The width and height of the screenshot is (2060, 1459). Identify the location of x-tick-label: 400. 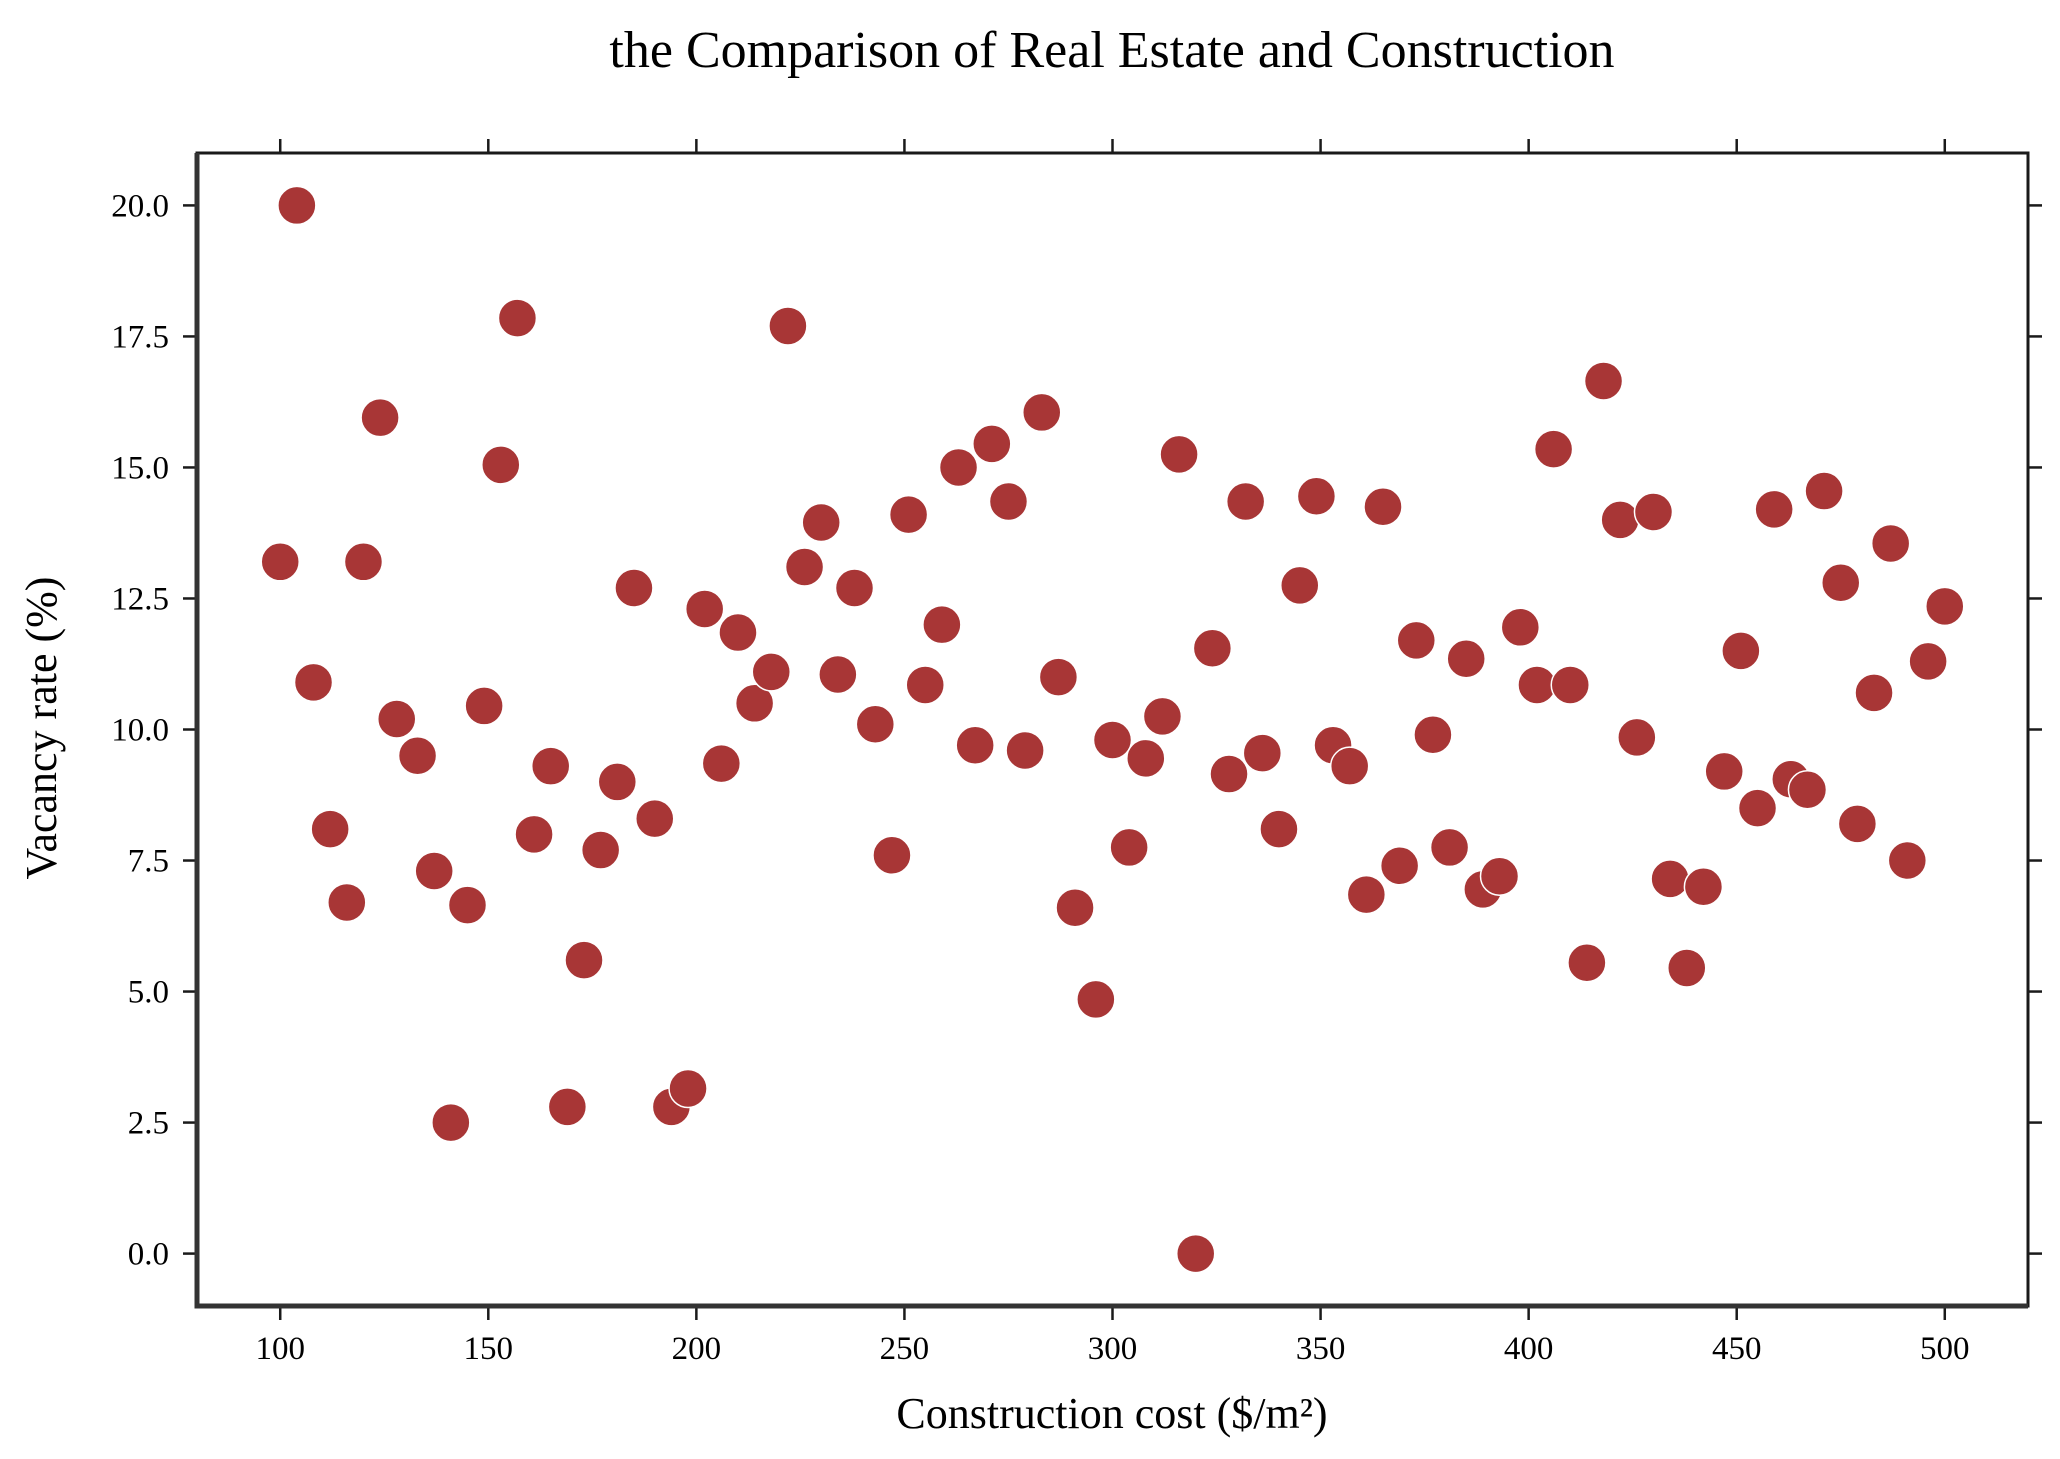
(1529, 1349).